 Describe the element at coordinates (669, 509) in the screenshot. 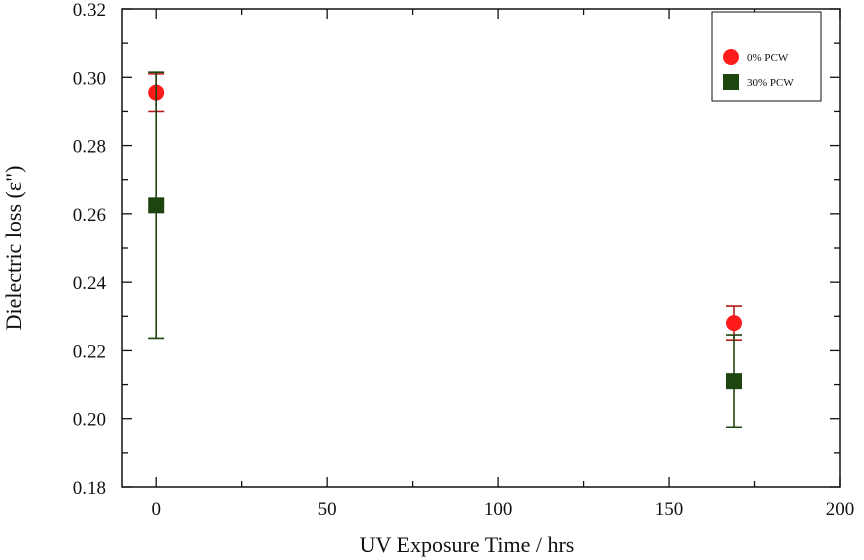

I see `x-tick-label: 150` at that location.